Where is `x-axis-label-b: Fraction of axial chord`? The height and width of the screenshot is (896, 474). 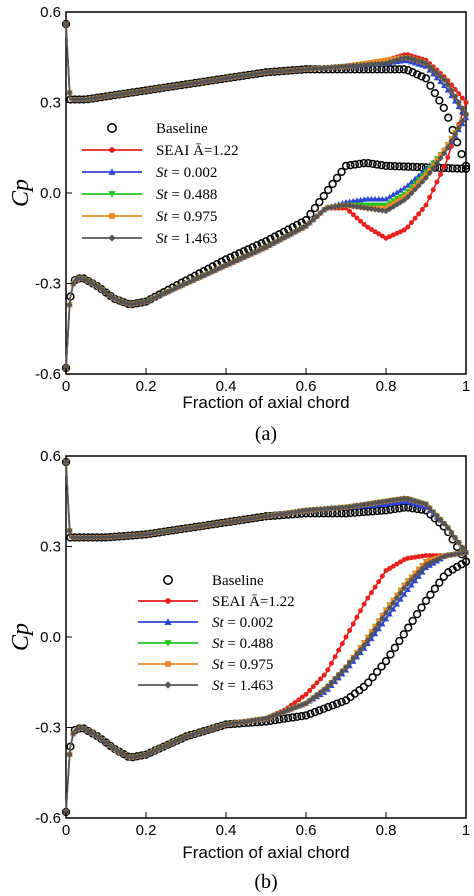 x-axis-label-b: Fraction of axial chord is located at coordinates (265, 852).